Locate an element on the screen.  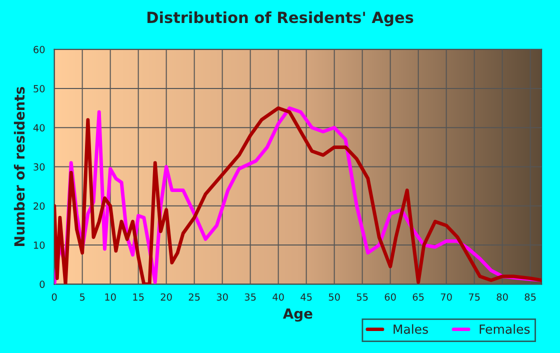
x-tick-label: 10 is located at coordinates (110, 297).